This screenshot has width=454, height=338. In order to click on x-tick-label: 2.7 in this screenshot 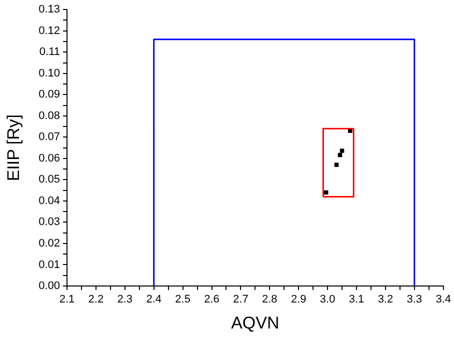, I will do `click(240, 300)`.